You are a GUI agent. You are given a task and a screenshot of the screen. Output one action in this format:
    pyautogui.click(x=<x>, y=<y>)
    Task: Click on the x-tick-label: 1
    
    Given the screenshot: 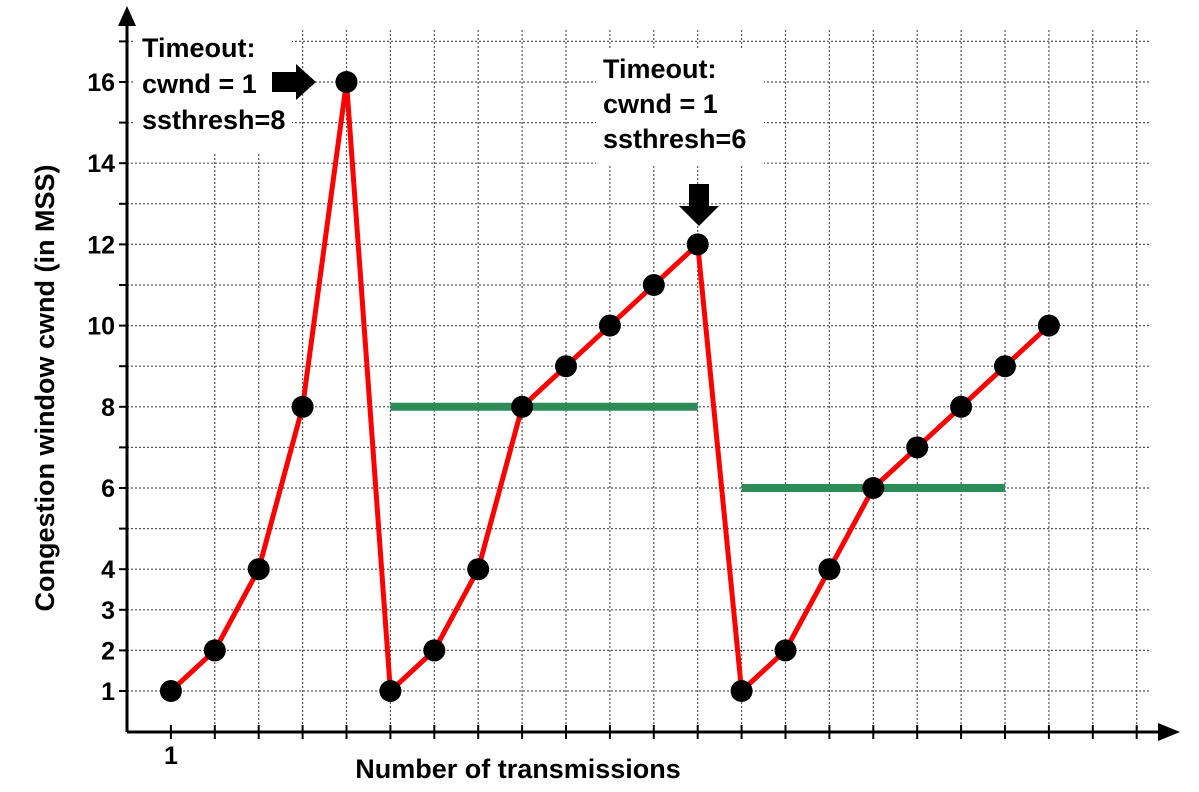 What is the action you would take?
    pyautogui.click(x=171, y=756)
    